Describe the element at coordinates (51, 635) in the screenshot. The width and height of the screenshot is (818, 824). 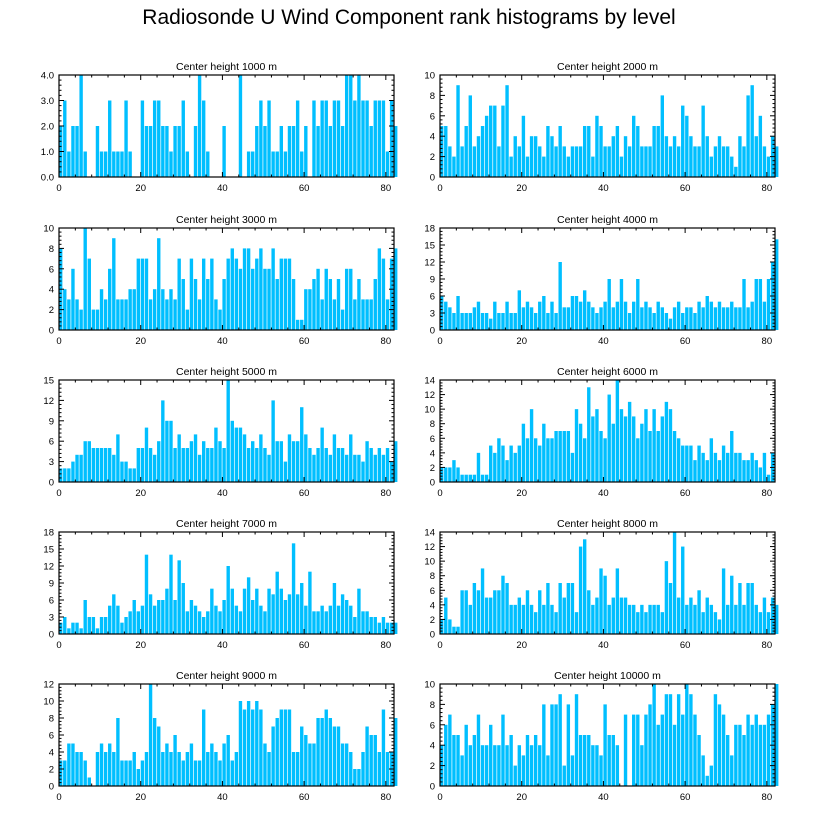
I see `y-tick-label: 0` at that location.